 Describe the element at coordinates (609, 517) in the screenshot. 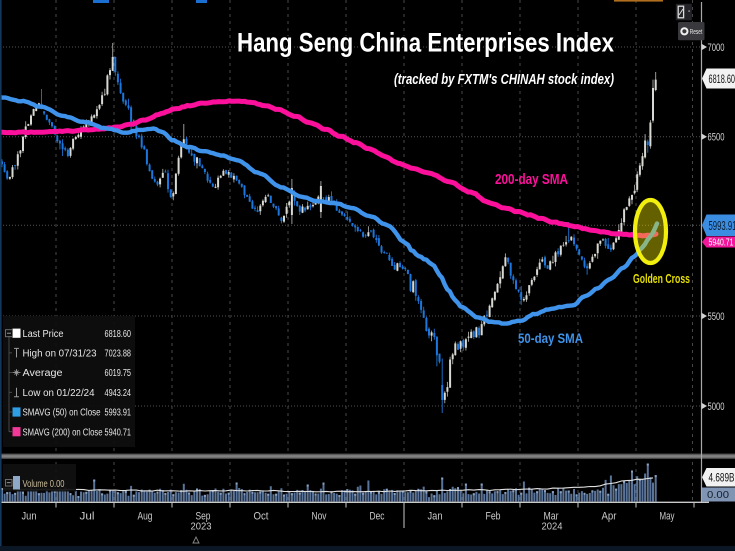

I see `svg-text: Apr` at that location.